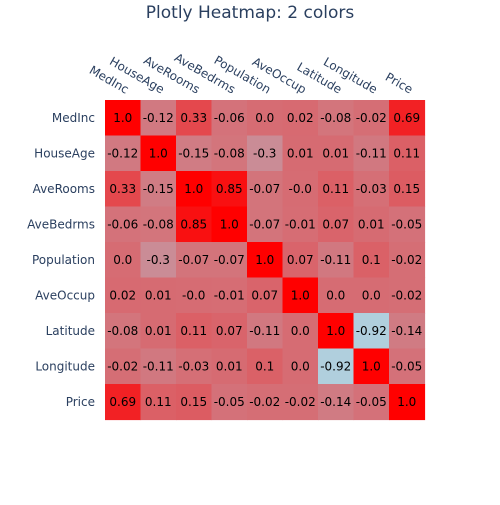 This screenshot has height=505, width=500. What do you see at coordinates (194, 224) in the screenshot?
I see `heatmap-cell-AveBedrms-AveRooms` at bounding box center [194, 224].